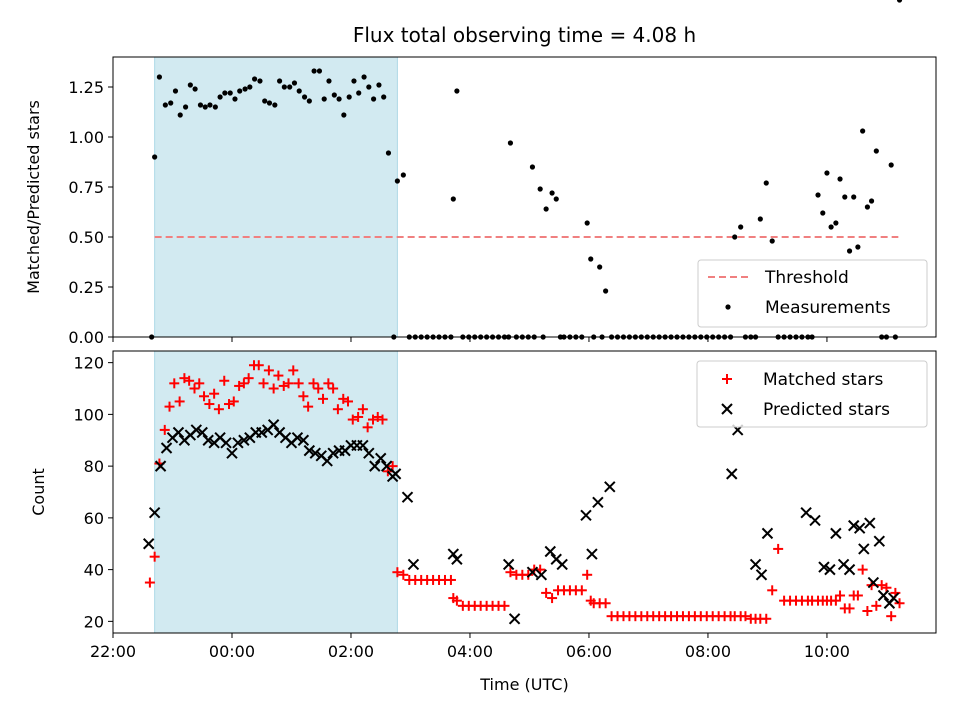 Image resolution: width=960 pixels, height=720 pixels. What do you see at coordinates (94, 466) in the screenshot?
I see `y-tick-label: 80` at bounding box center [94, 466].